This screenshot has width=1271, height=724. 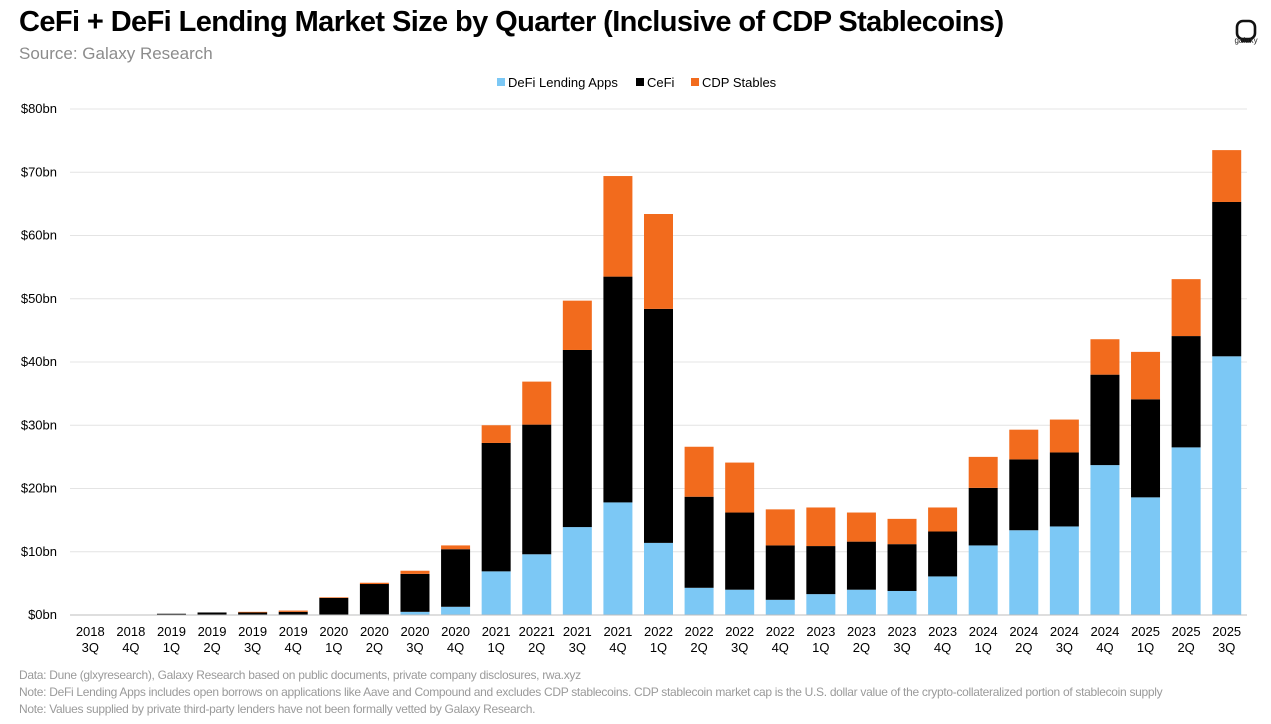 I want to click on galaxy-logo-icon, so click(x=1246, y=31).